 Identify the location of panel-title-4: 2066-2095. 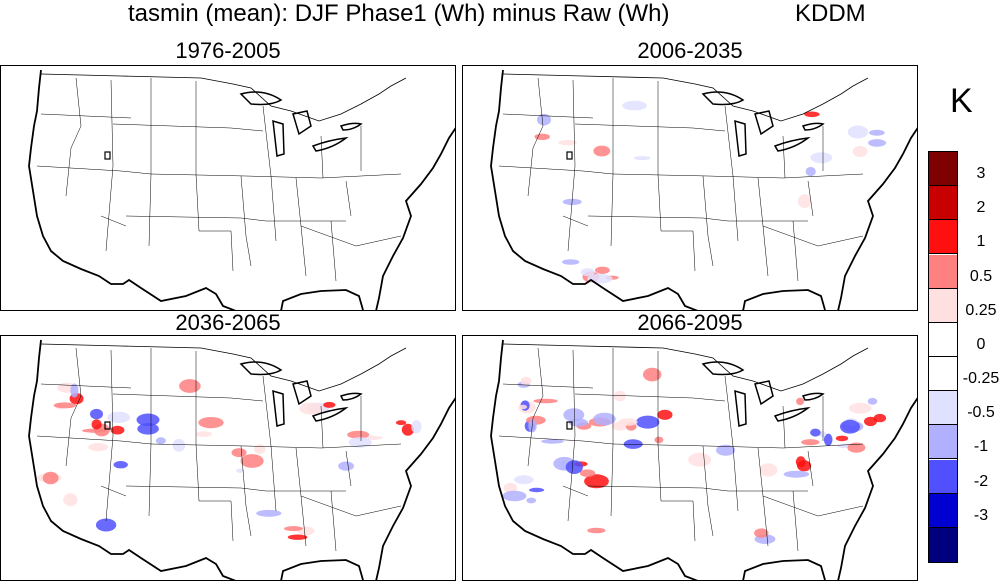
(690, 322).